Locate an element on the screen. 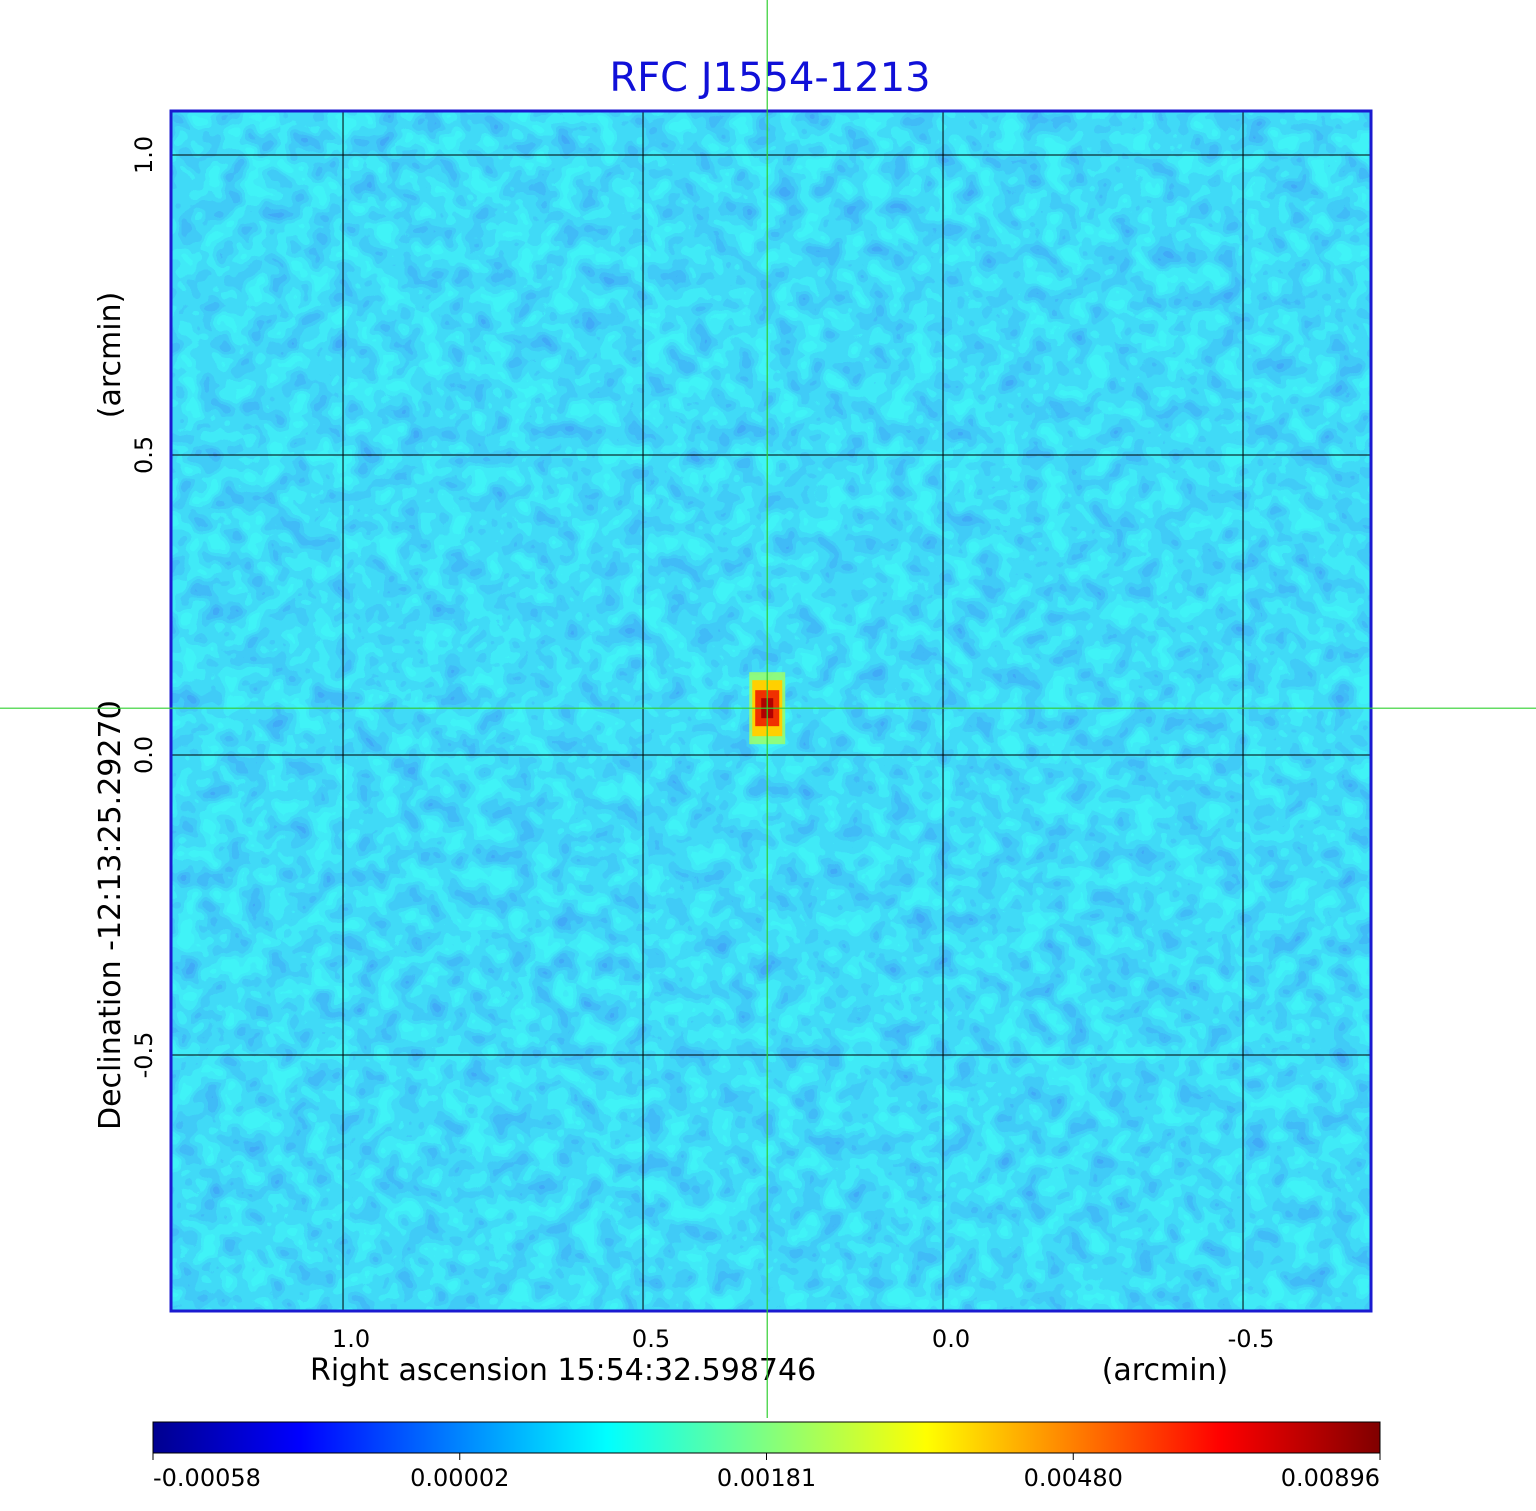 The image size is (1536, 1511). y-axis-label: Declination -12:13:25.29270 is located at coordinates (110, 915).